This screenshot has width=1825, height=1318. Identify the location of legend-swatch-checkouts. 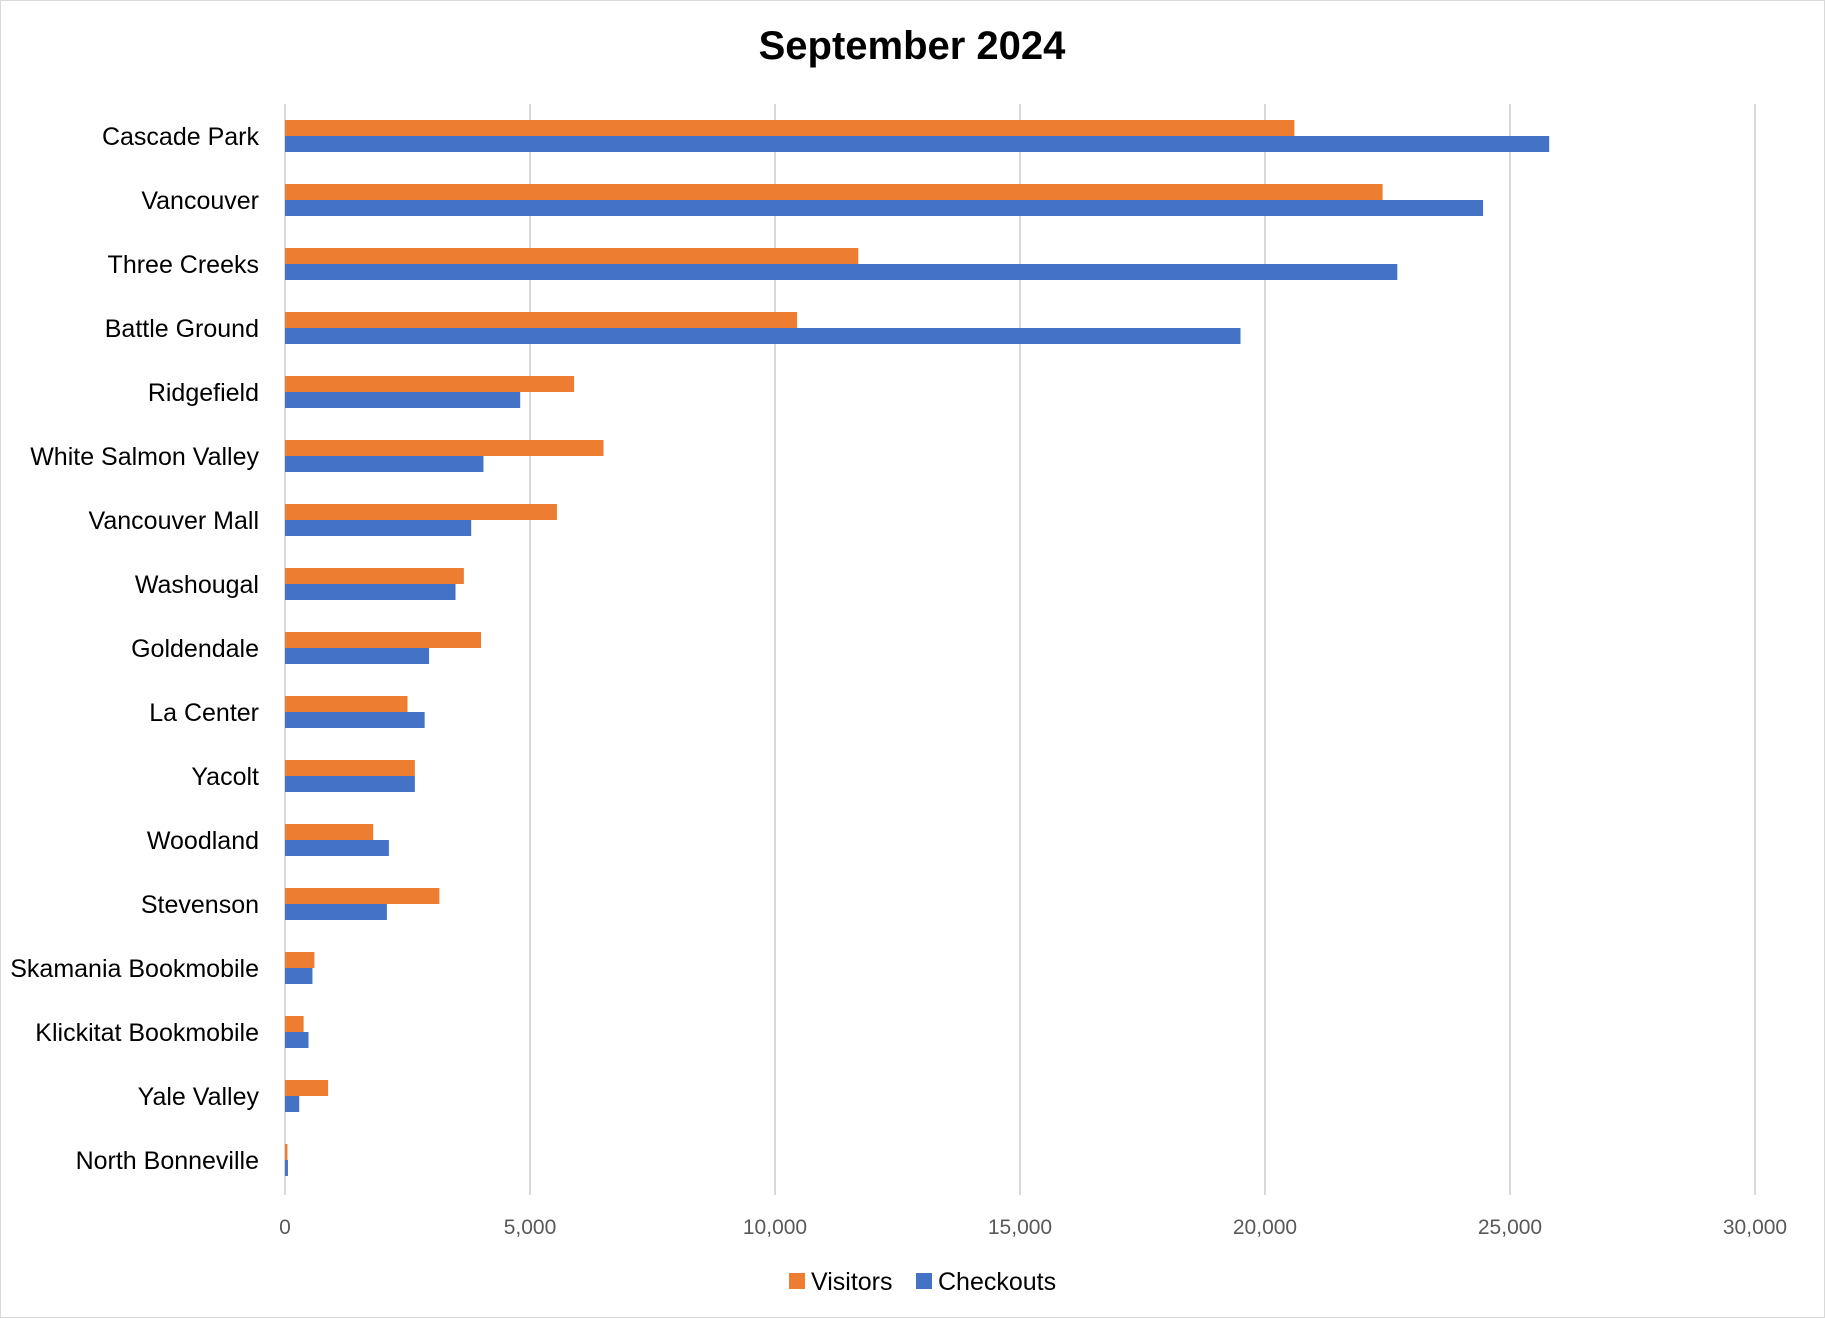
(924, 1281).